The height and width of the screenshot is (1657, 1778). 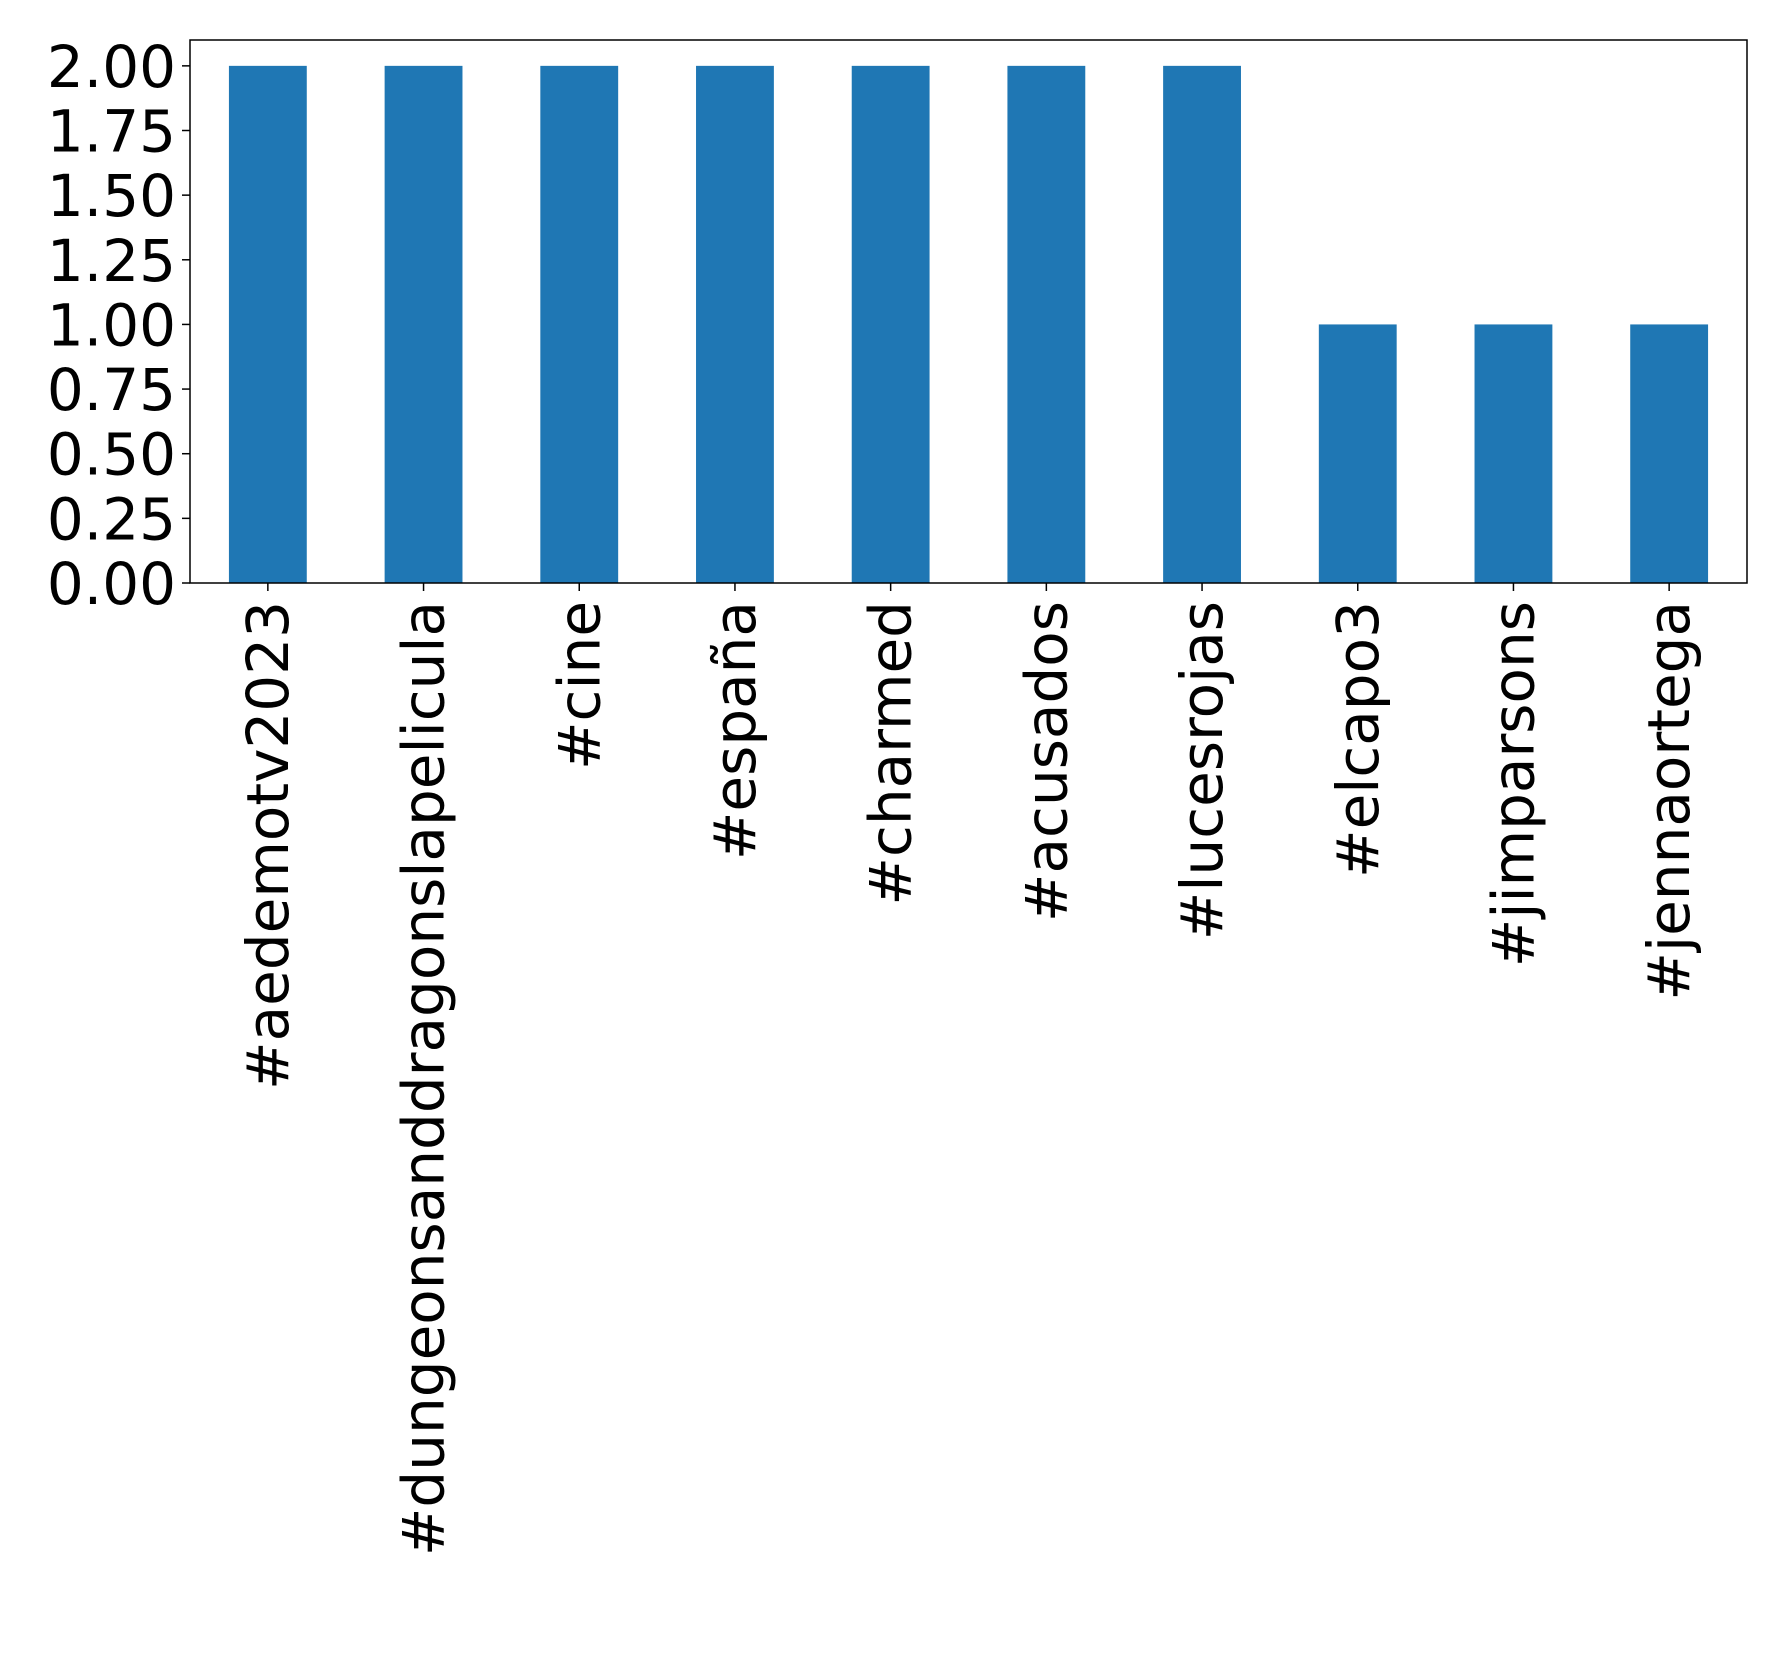 What do you see at coordinates (1046, 761) in the screenshot?
I see `x-tick-label: #acusados` at bounding box center [1046, 761].